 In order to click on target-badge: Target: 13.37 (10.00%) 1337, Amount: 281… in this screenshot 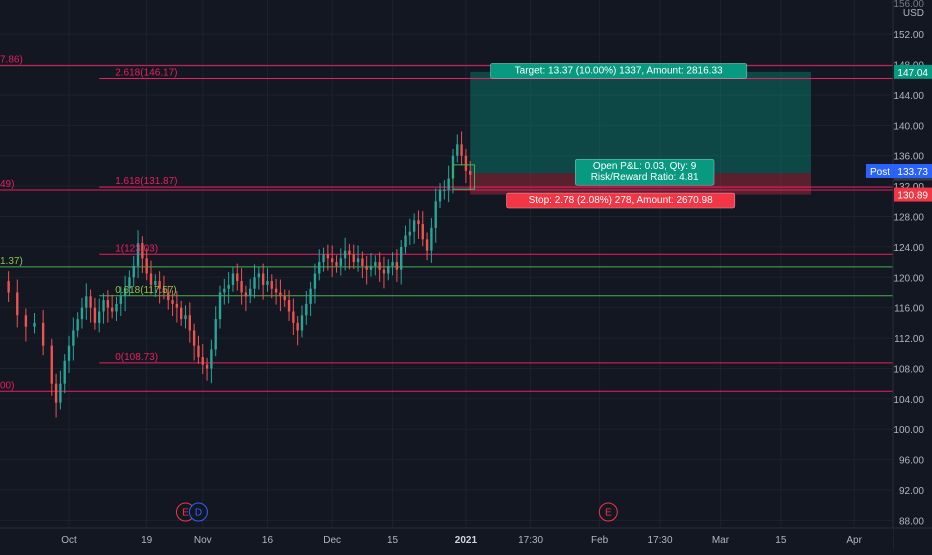, I will do `click(619, 71)`.